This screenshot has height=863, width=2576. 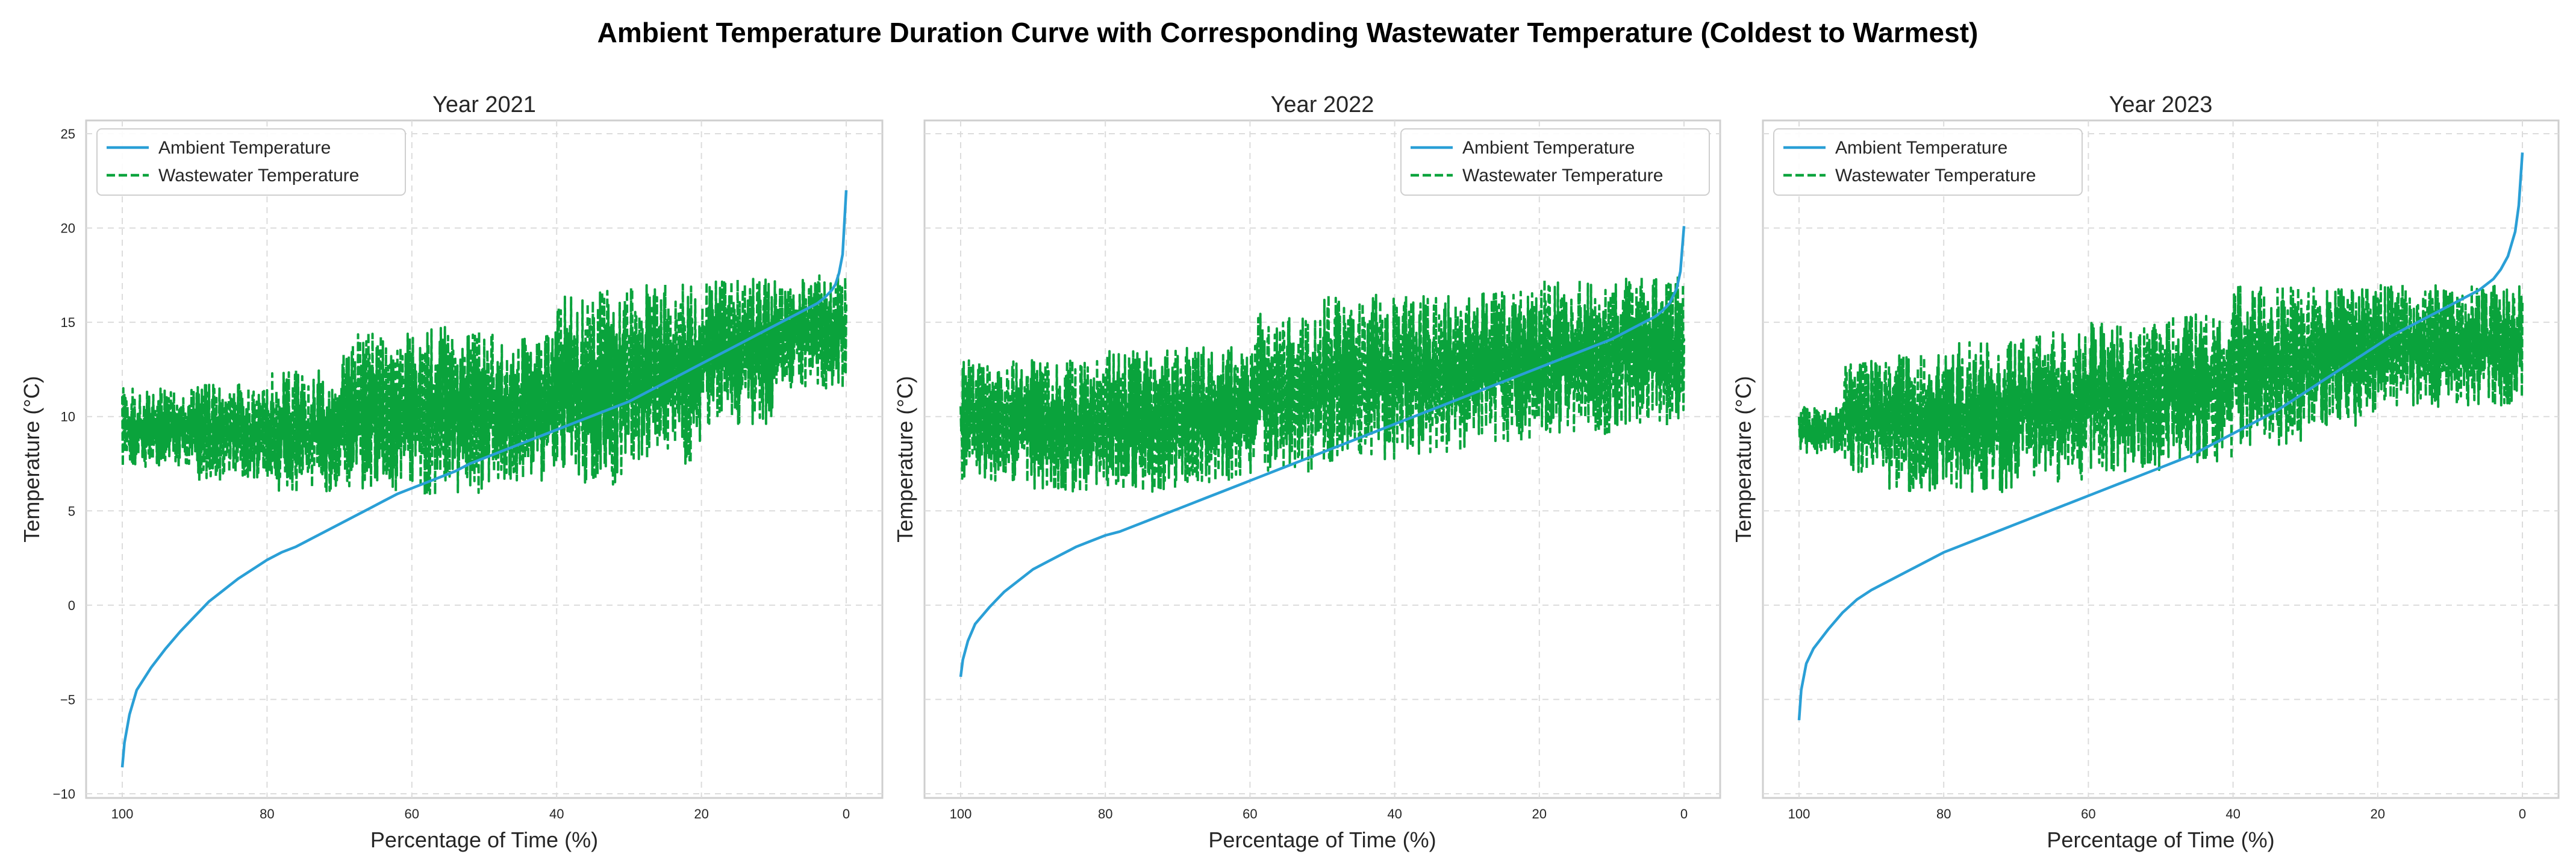 What do you see at coordinates (2161, 105) in the screenshot?
I see `panel-title: Year 2023` at bounding box center [2161, 105].